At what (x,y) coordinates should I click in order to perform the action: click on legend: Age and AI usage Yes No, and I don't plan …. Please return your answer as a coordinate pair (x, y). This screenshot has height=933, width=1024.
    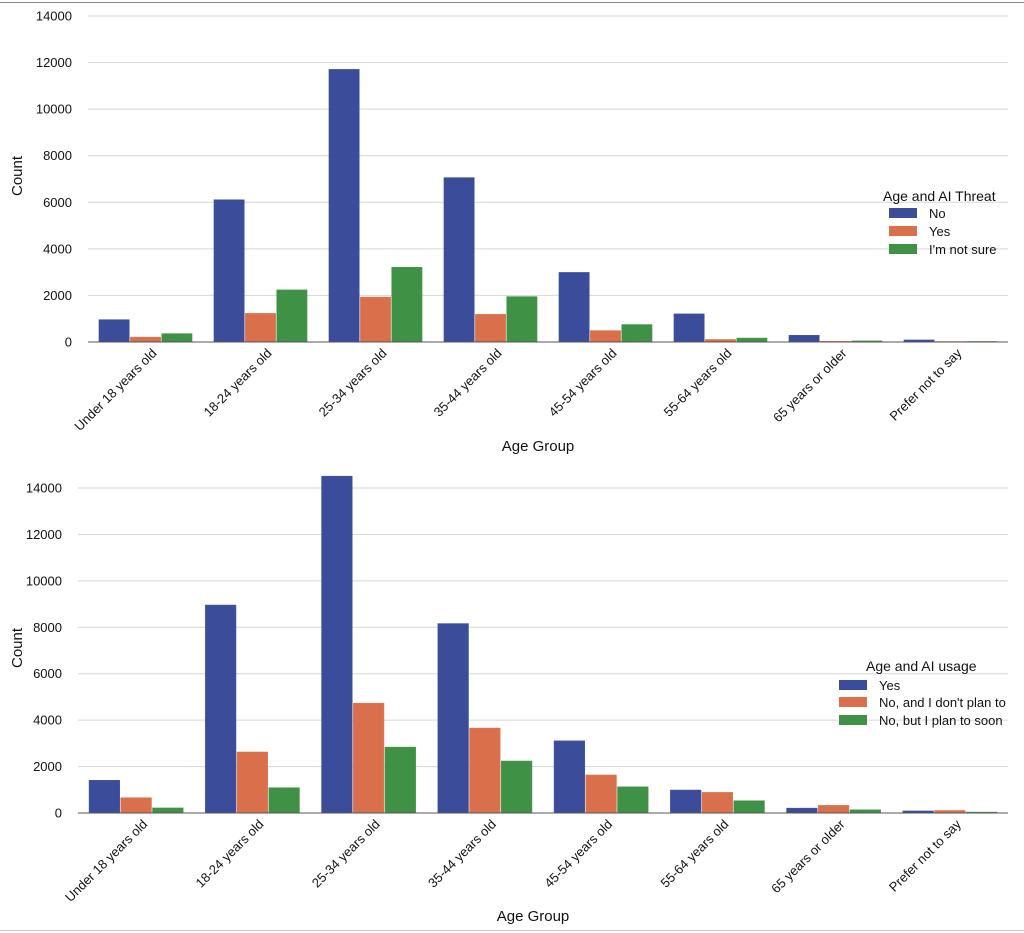
    Looking at the image, I should click on (922, 693).